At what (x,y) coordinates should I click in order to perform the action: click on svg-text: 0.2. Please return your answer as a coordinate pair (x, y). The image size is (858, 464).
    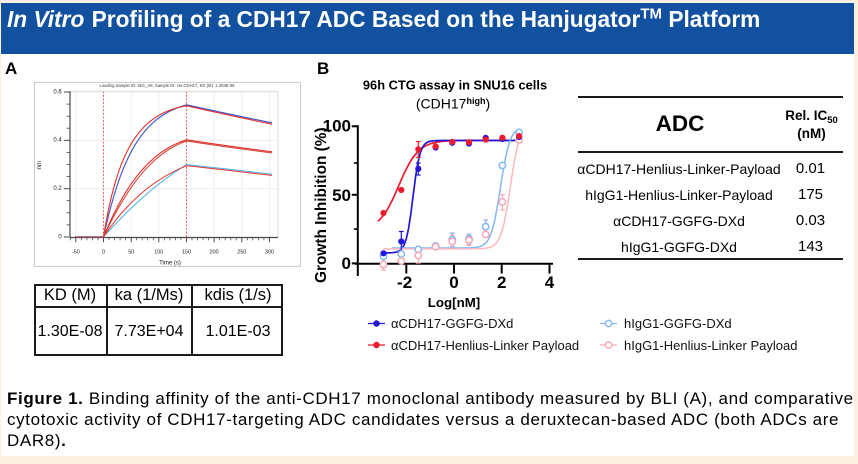
    Looking at the image, I should click on (57, 189).